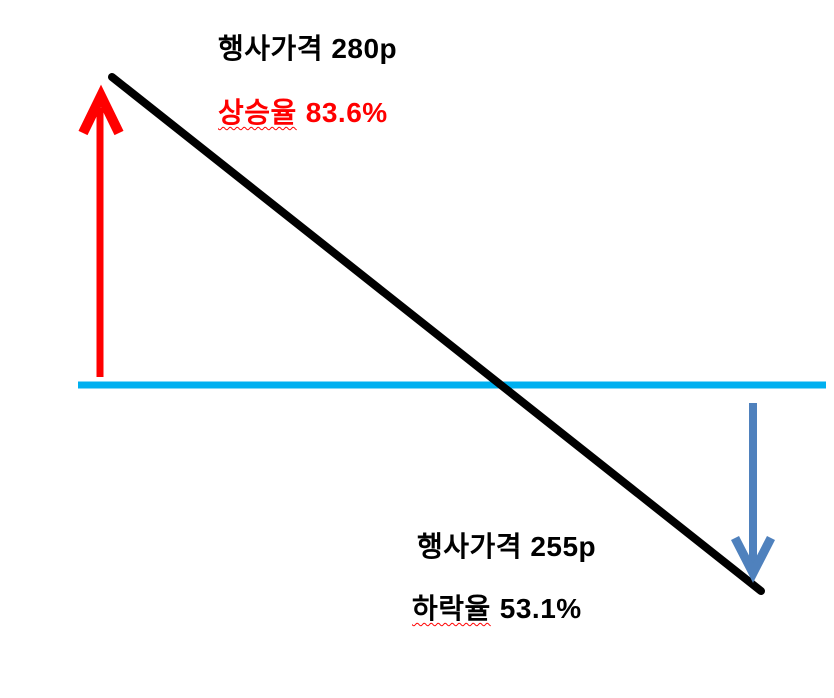  I want to click on up-arrow-head, so click(101, 110).